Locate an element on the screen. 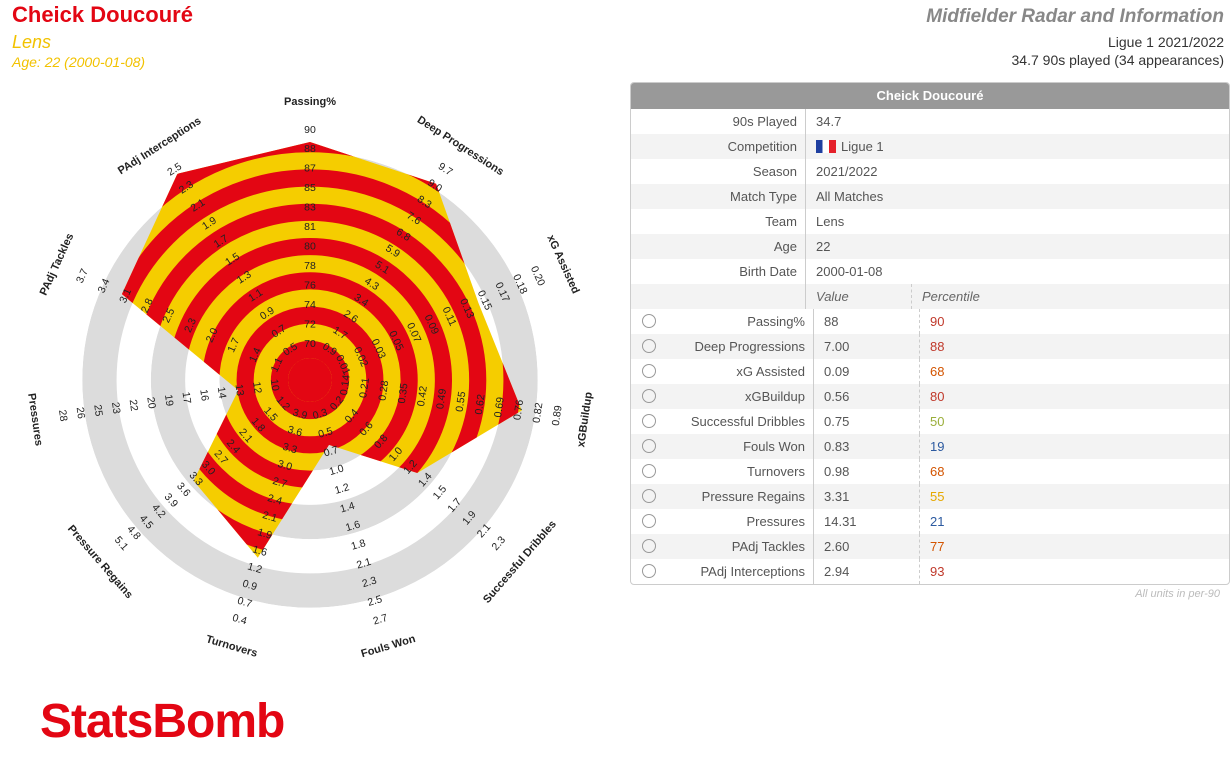  info-row: Season 2021/2022 is located at coordinates (930, 171).